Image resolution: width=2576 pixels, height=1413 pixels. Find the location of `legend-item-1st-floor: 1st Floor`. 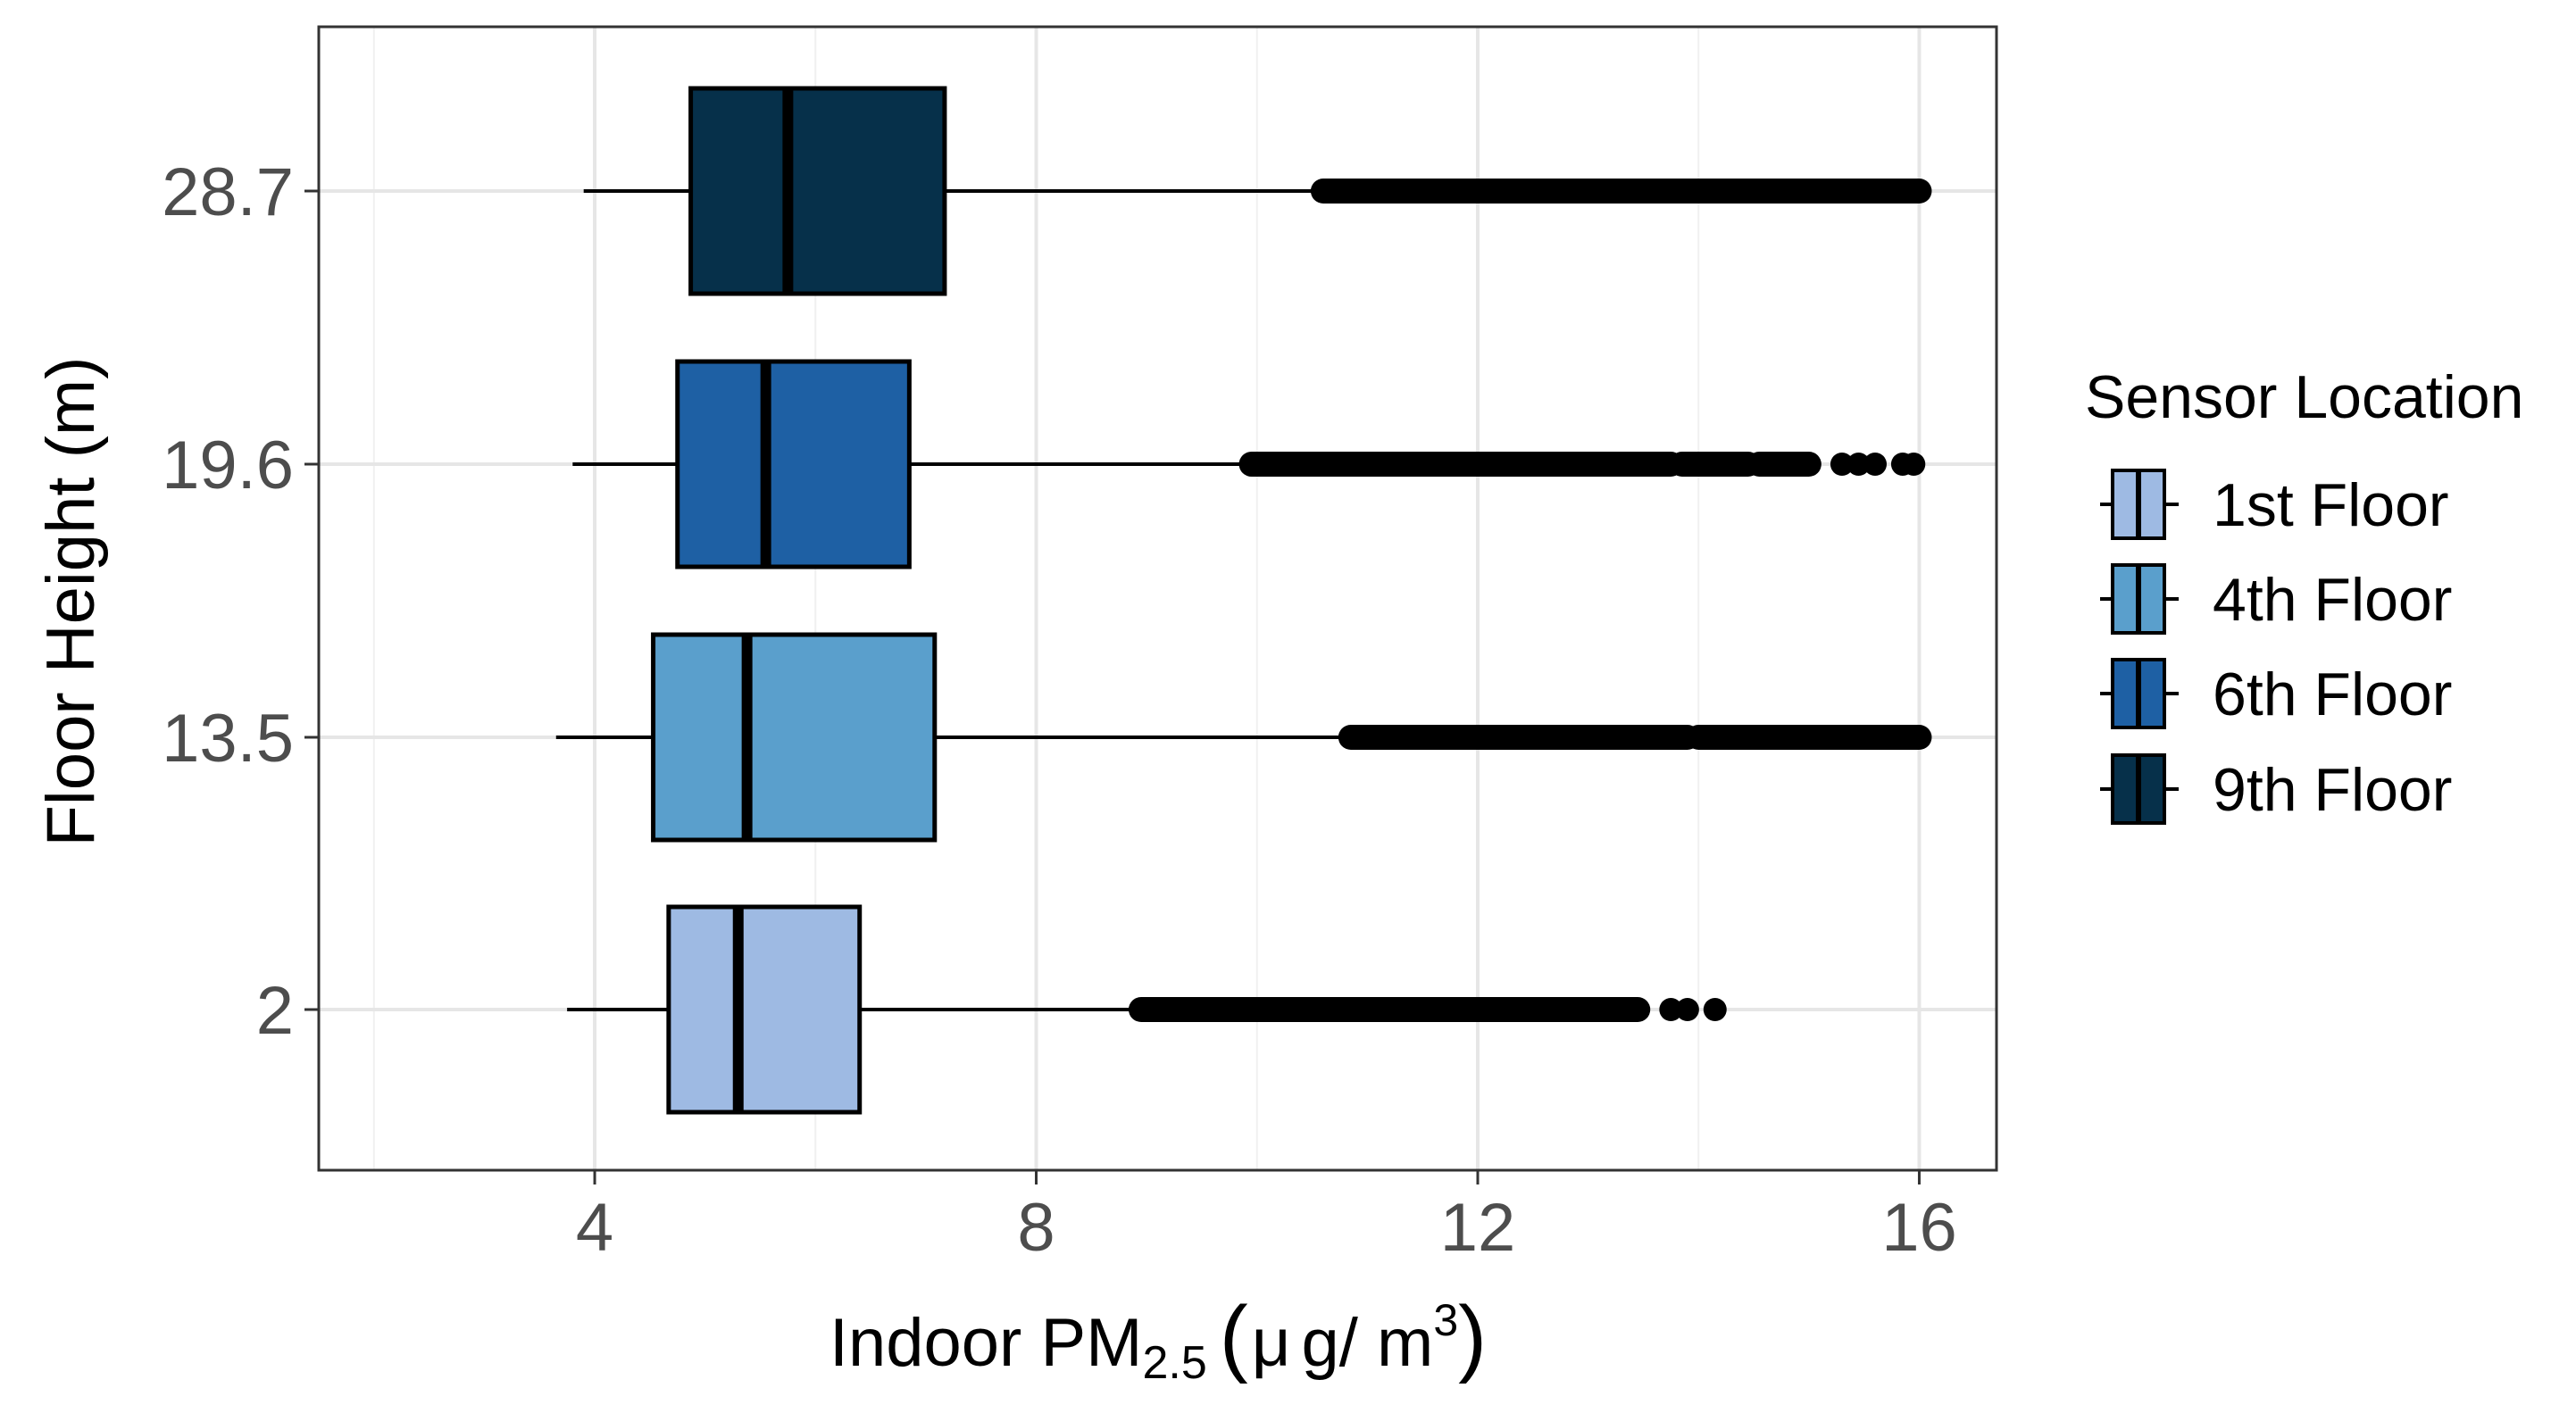

legend-item-1st-floor: 1st Floor is located at coordinates (2274, 504).